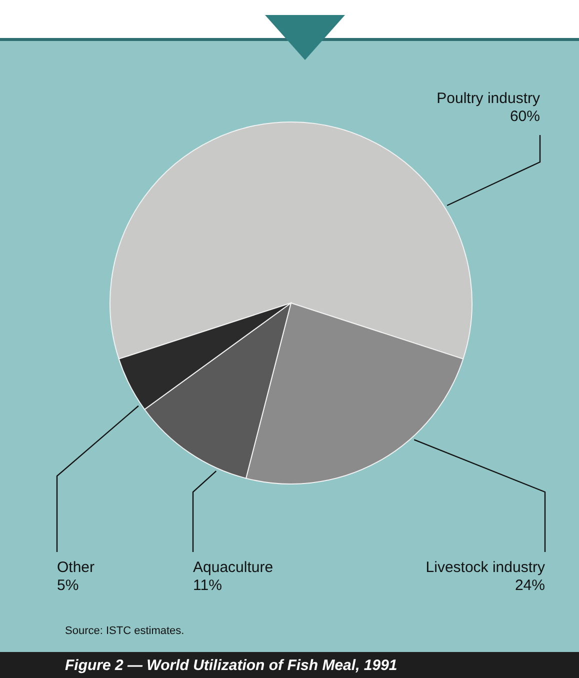 This screenshot has width=579, height=678. I want to click on source-note: Source: ISTC estimates., so click(124, 631).